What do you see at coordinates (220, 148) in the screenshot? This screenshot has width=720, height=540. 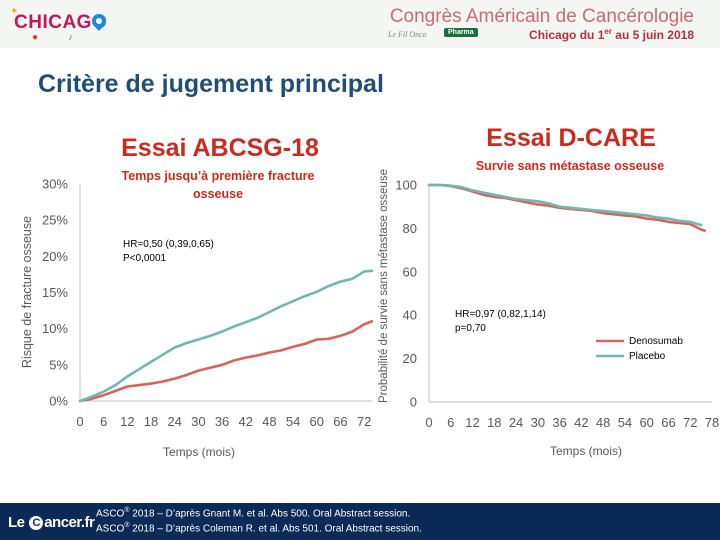 I see `chart-title: Essai ABCSG-18` at bounding box center [220, 148].